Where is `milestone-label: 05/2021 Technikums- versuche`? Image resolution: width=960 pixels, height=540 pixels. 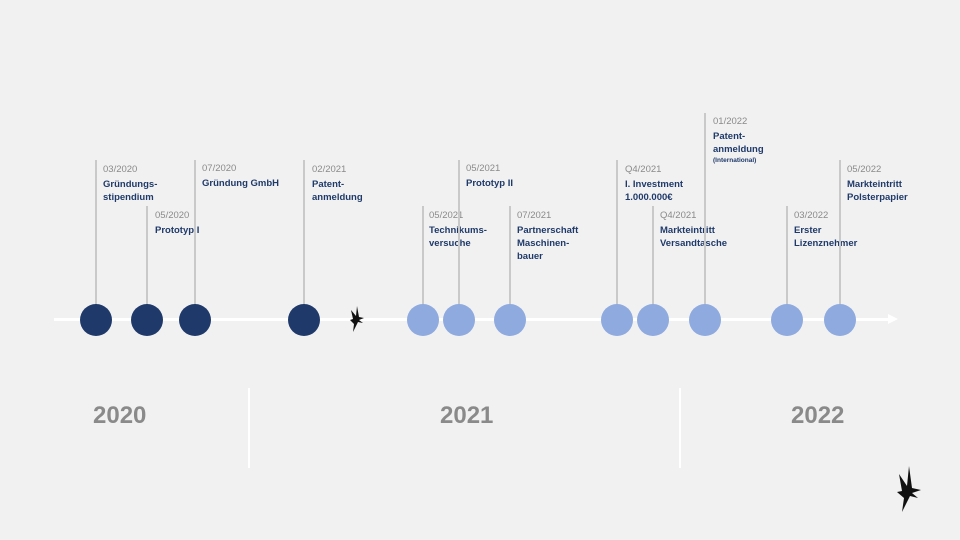
milestone-label: 05/2021 Technikums- versuche is located at coordinates (458, 229).